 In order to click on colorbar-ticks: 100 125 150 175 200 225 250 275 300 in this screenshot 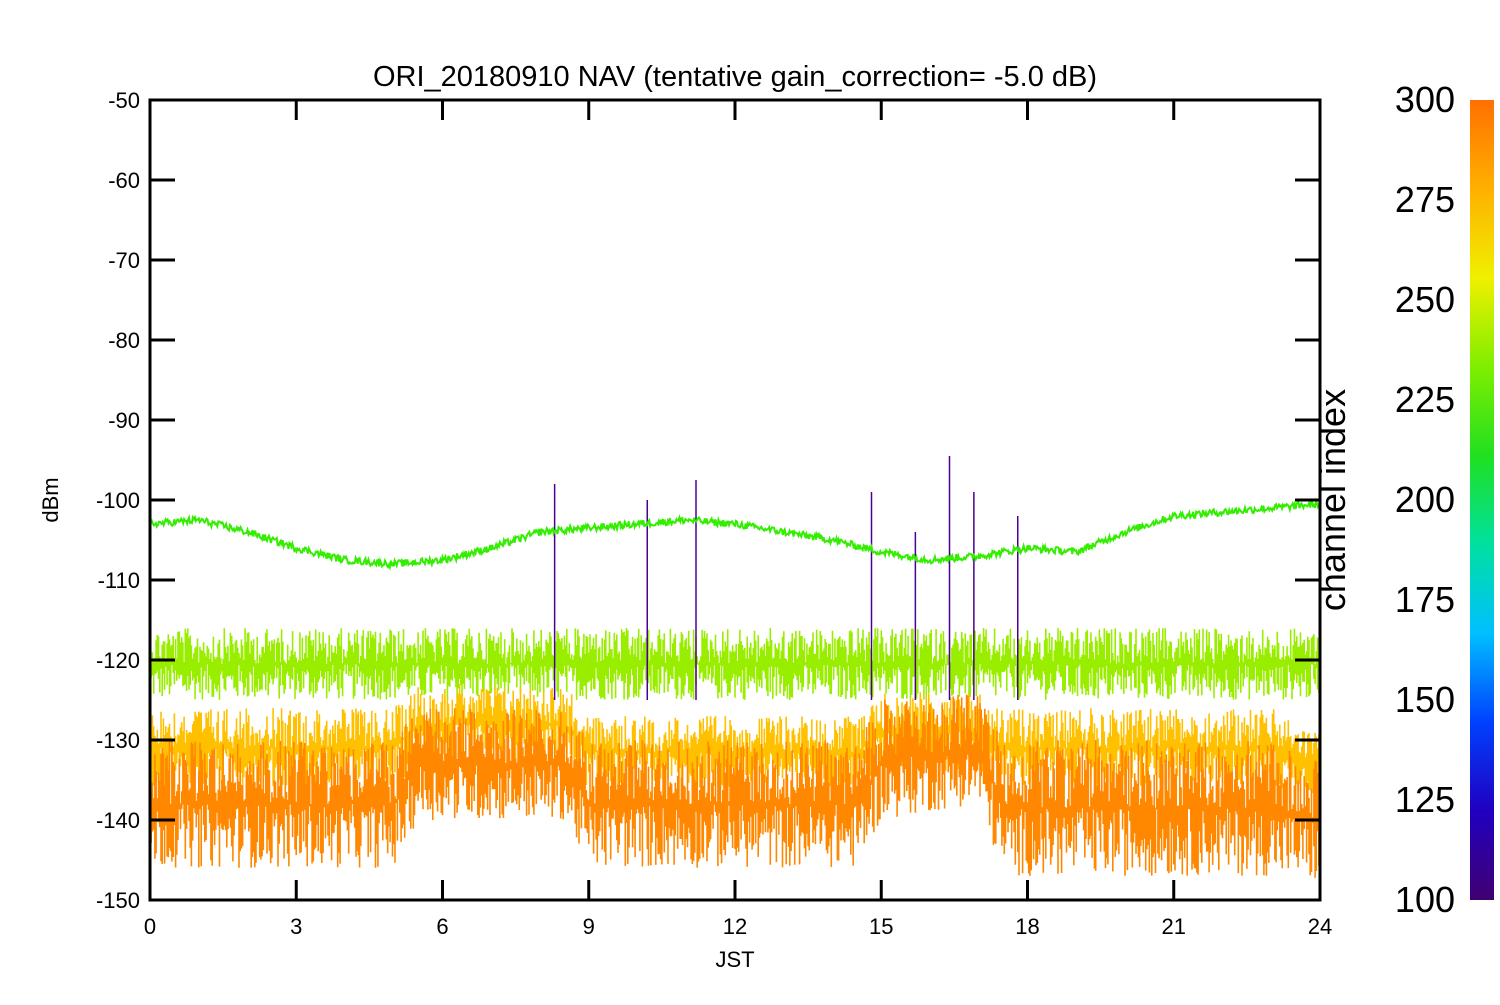, I will do `click(1425, 499)`.